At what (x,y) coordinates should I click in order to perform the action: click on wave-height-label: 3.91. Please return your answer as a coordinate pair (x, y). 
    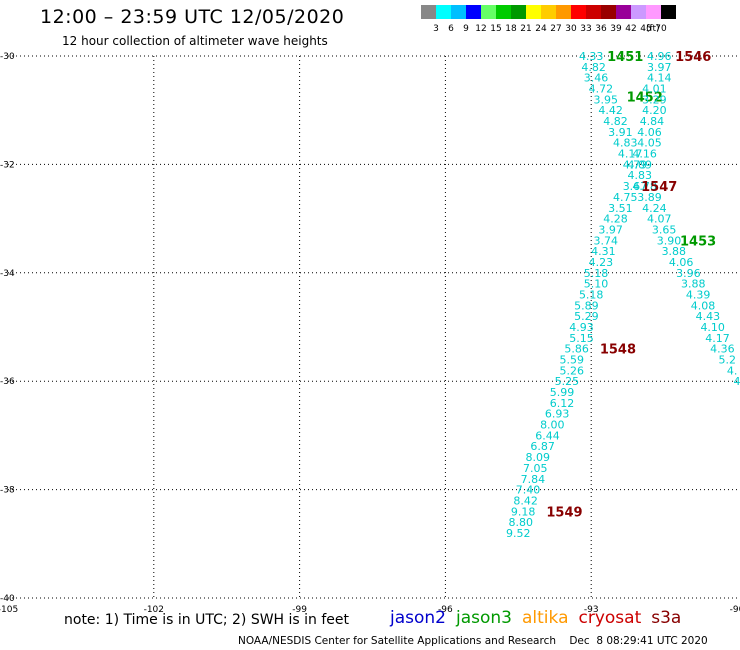
    Looking at the image, I should click on (620, 132).